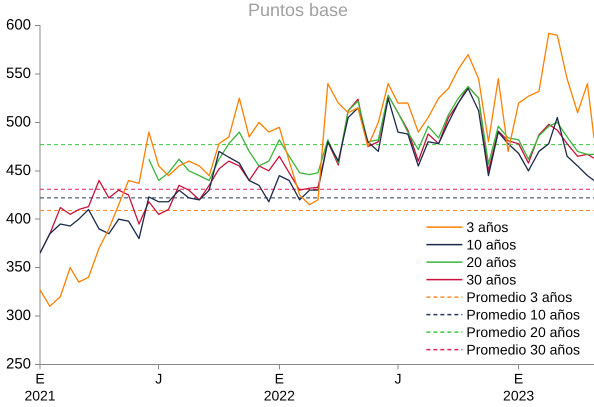 This screenshot has width=594, height=407. I want to click on legend-label: Promedio 3 años, so click(519, 297).